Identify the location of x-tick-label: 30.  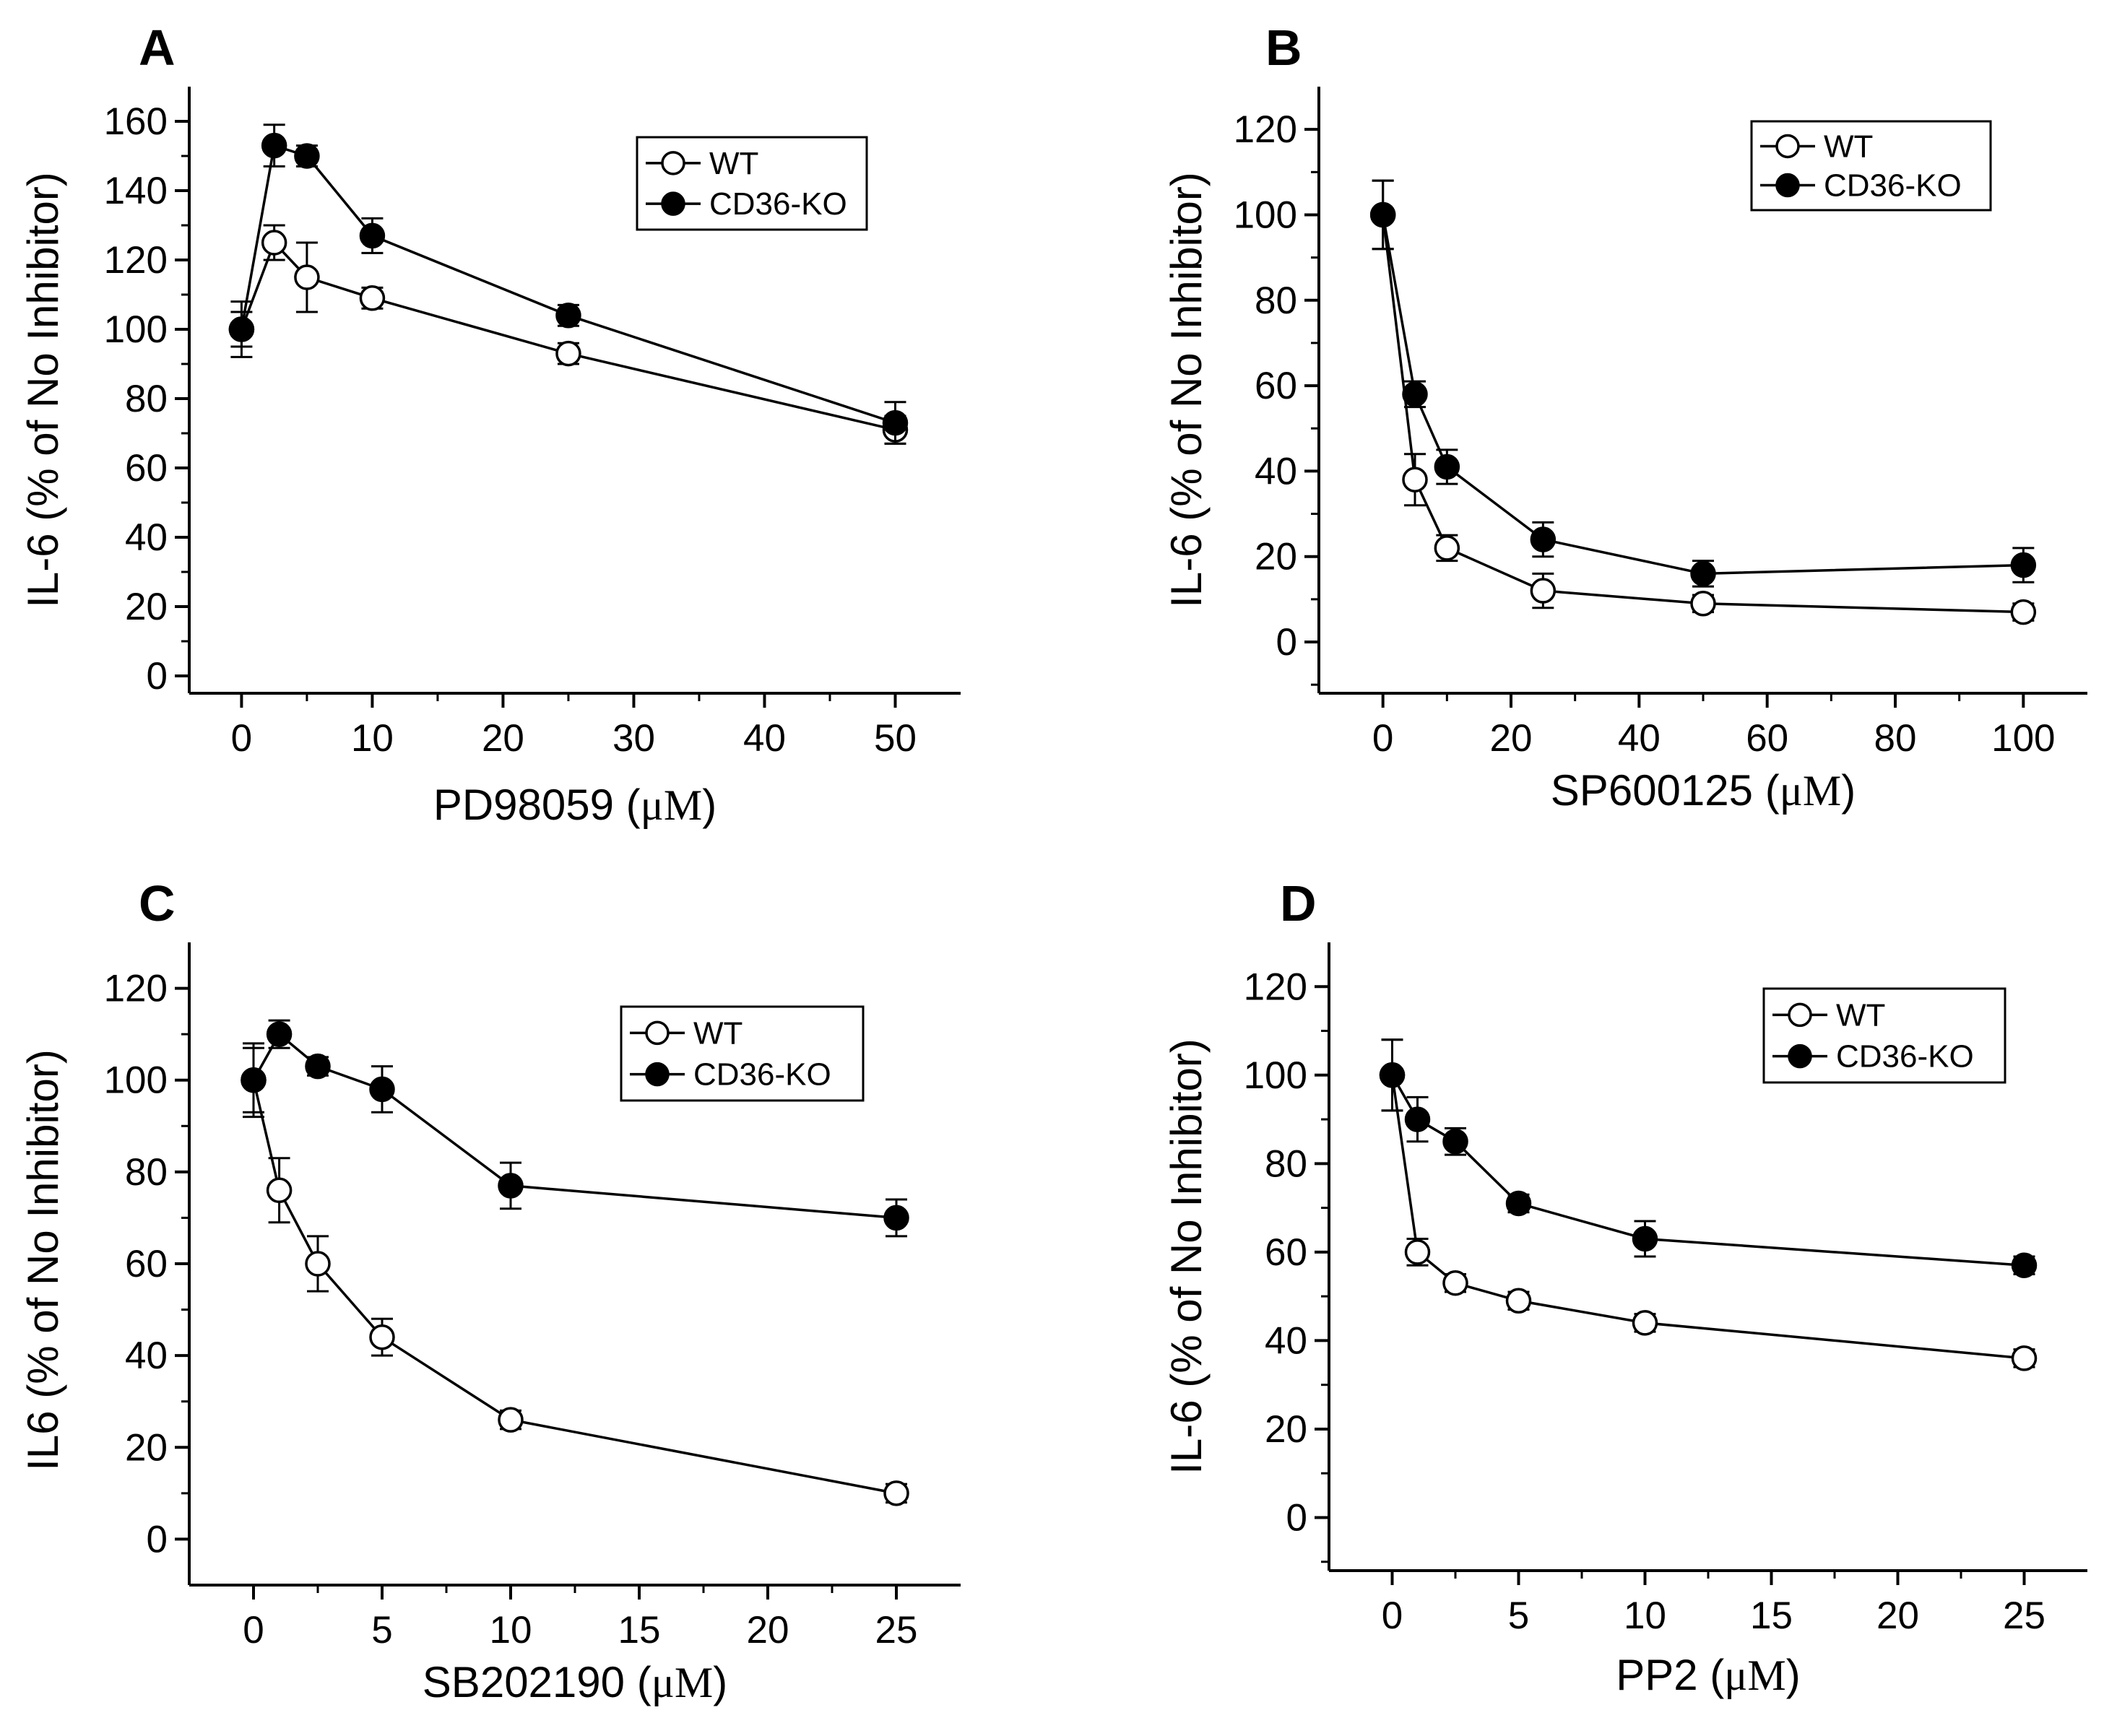
(633, 738).